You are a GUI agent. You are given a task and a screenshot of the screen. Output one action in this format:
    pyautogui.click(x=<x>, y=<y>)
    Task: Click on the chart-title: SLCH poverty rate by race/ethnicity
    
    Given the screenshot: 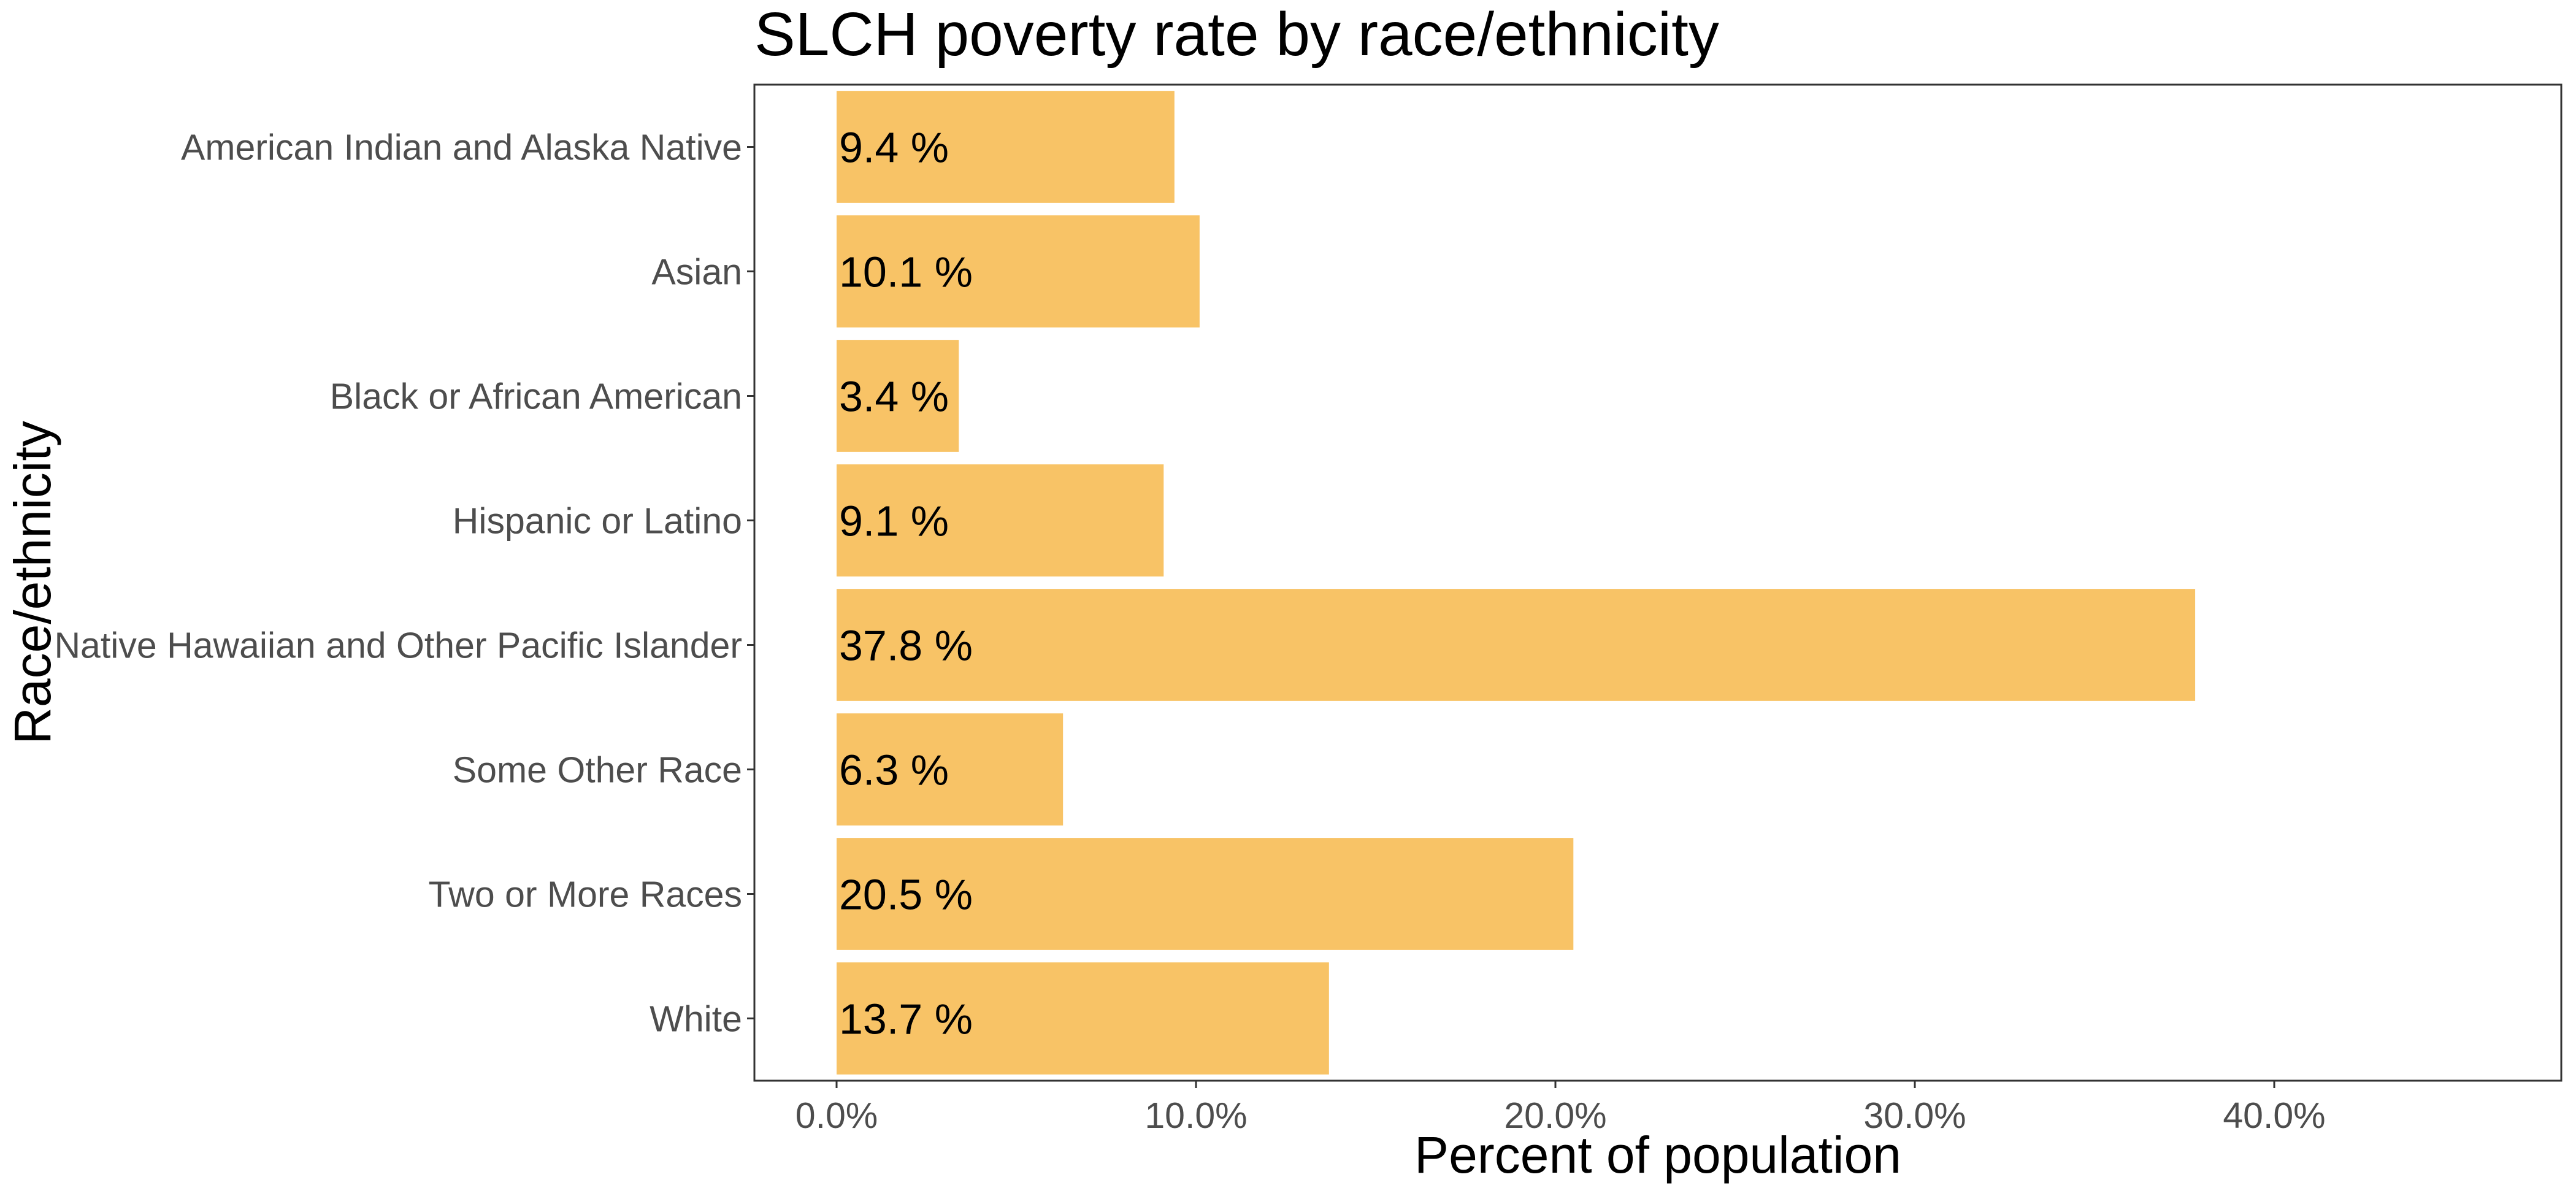 What is the action you would take?
    pyautogui.click(x=1236, y=34)
    